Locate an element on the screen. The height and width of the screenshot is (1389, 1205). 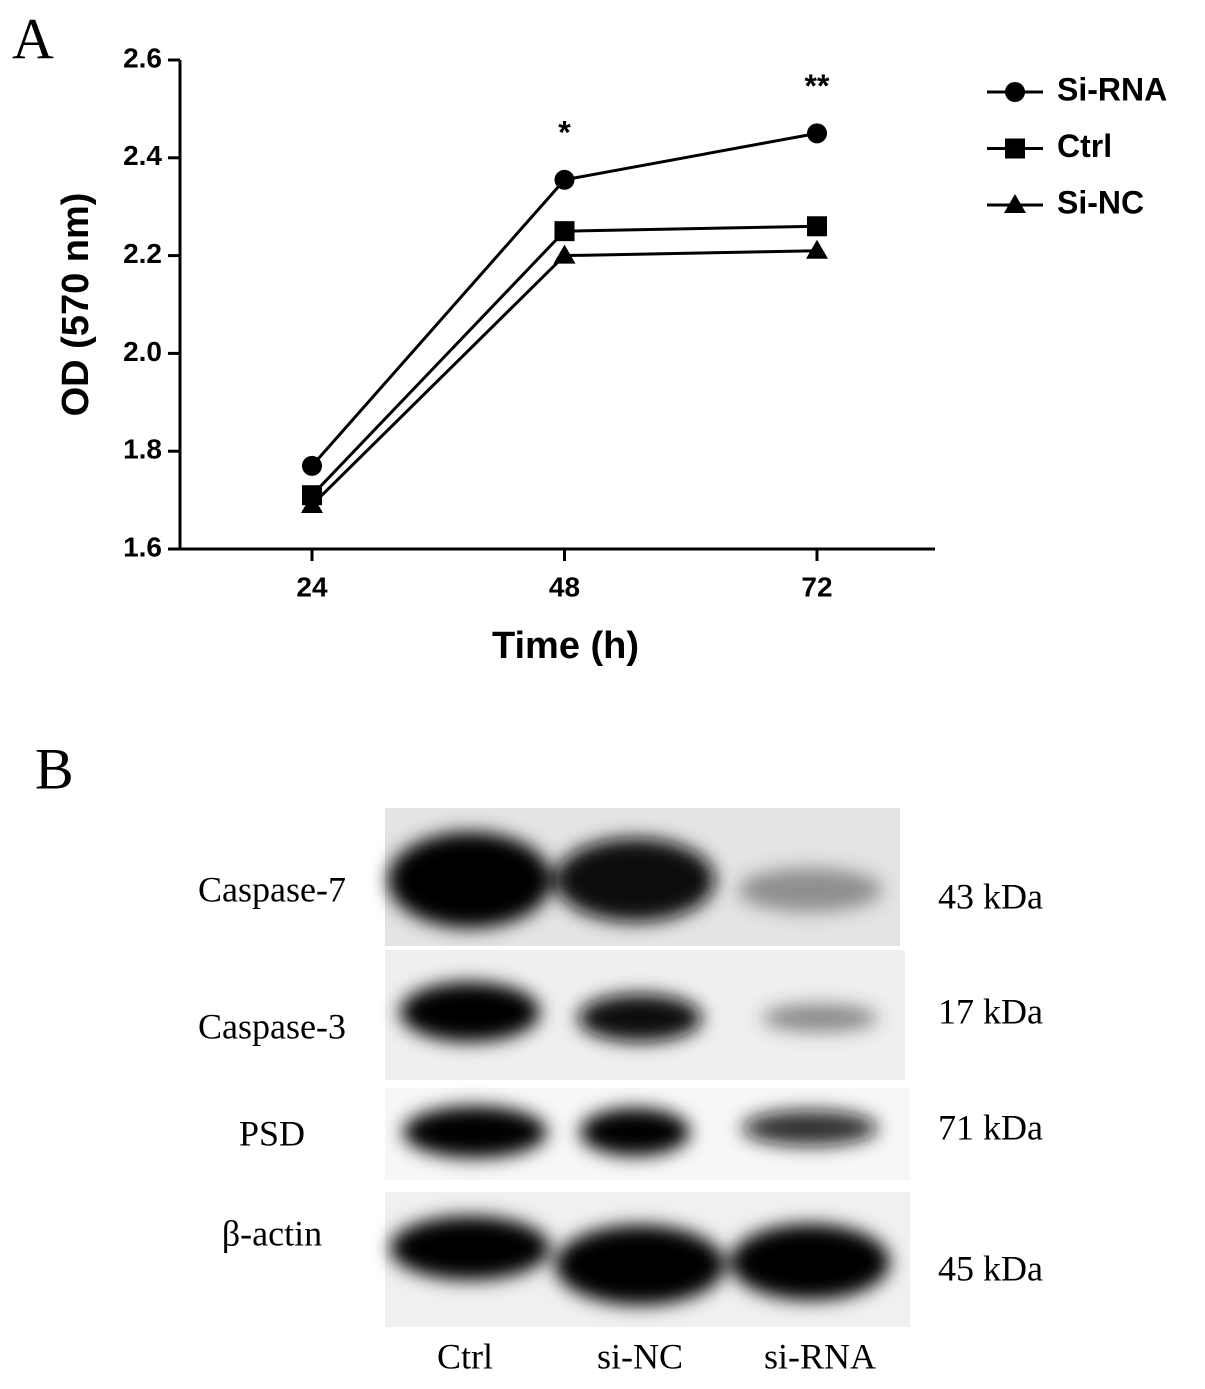
panel-label: A is located at coordinates (33, 38).